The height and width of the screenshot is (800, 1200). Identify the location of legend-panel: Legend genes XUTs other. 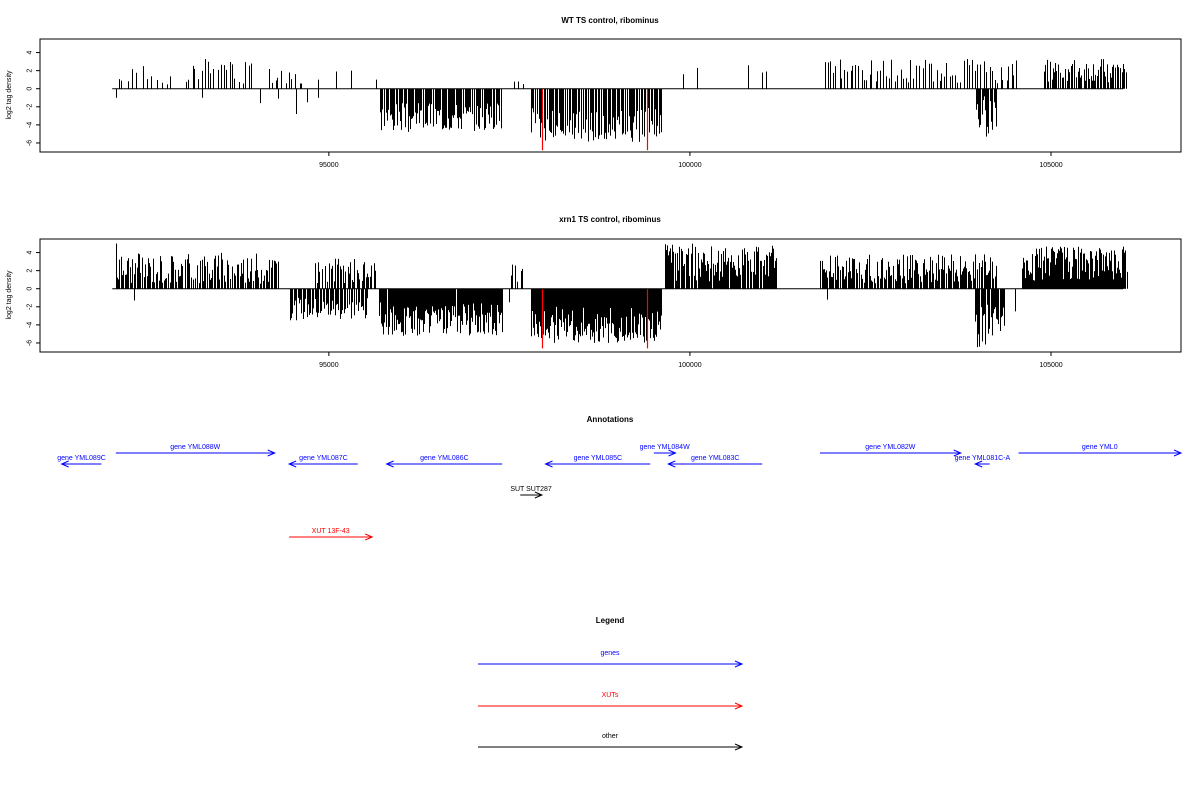
(611, 683).